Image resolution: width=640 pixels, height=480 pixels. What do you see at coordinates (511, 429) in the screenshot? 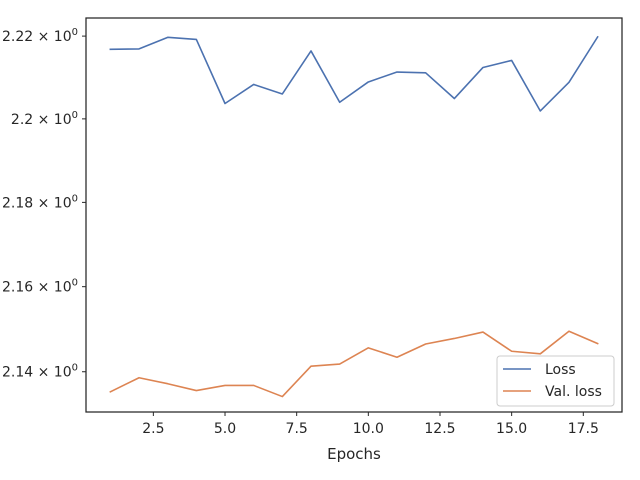
I see `x-tick-label: 15.0` at bounding box center [511, 429].